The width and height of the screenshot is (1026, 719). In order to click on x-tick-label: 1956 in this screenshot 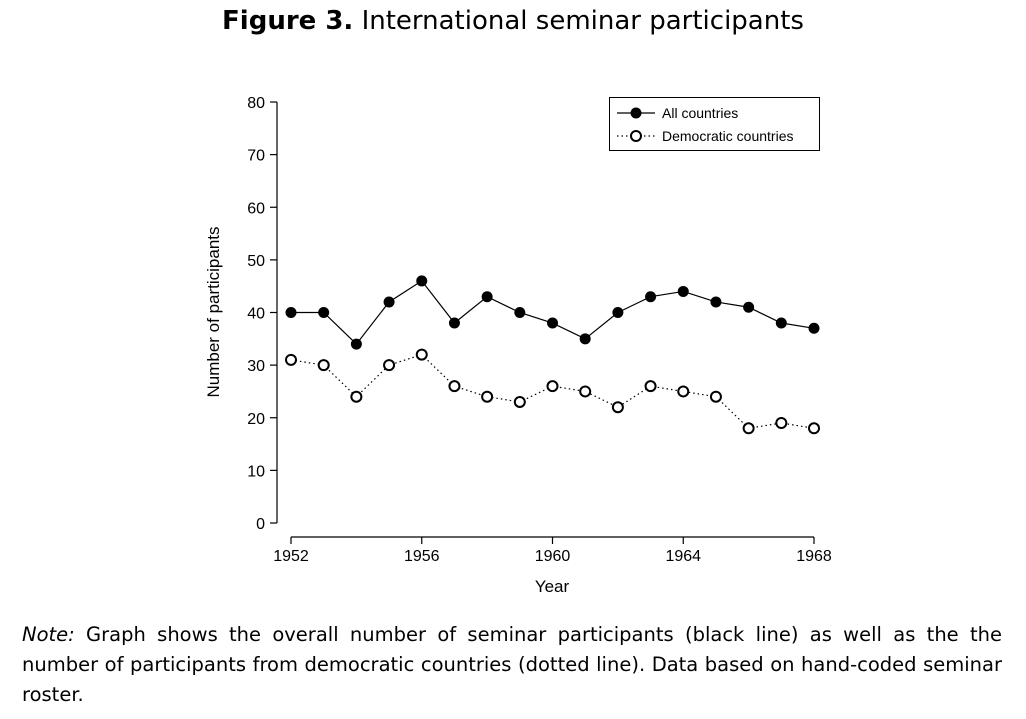, I will do `click(422, 556)`.